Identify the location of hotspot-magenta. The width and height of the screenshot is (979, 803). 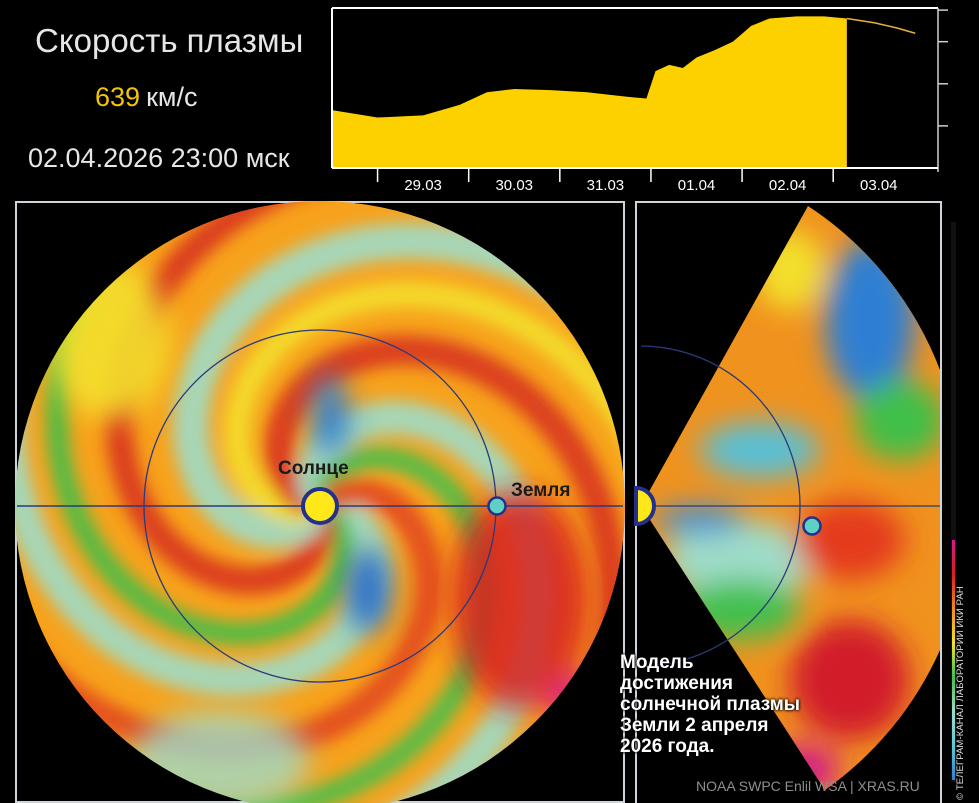
(575, 700).